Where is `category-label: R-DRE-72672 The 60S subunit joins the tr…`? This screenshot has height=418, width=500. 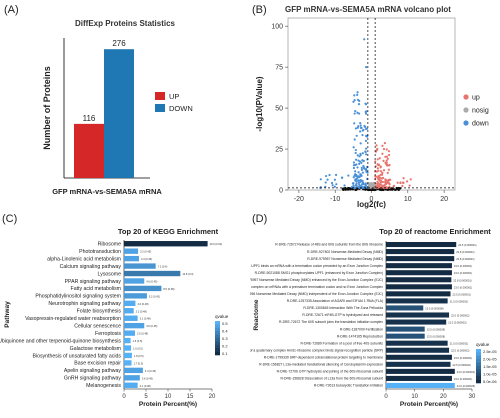
category-label: R-DRE-72672 The 60S subunit joins the tr… is located at coordinates (331, 322).